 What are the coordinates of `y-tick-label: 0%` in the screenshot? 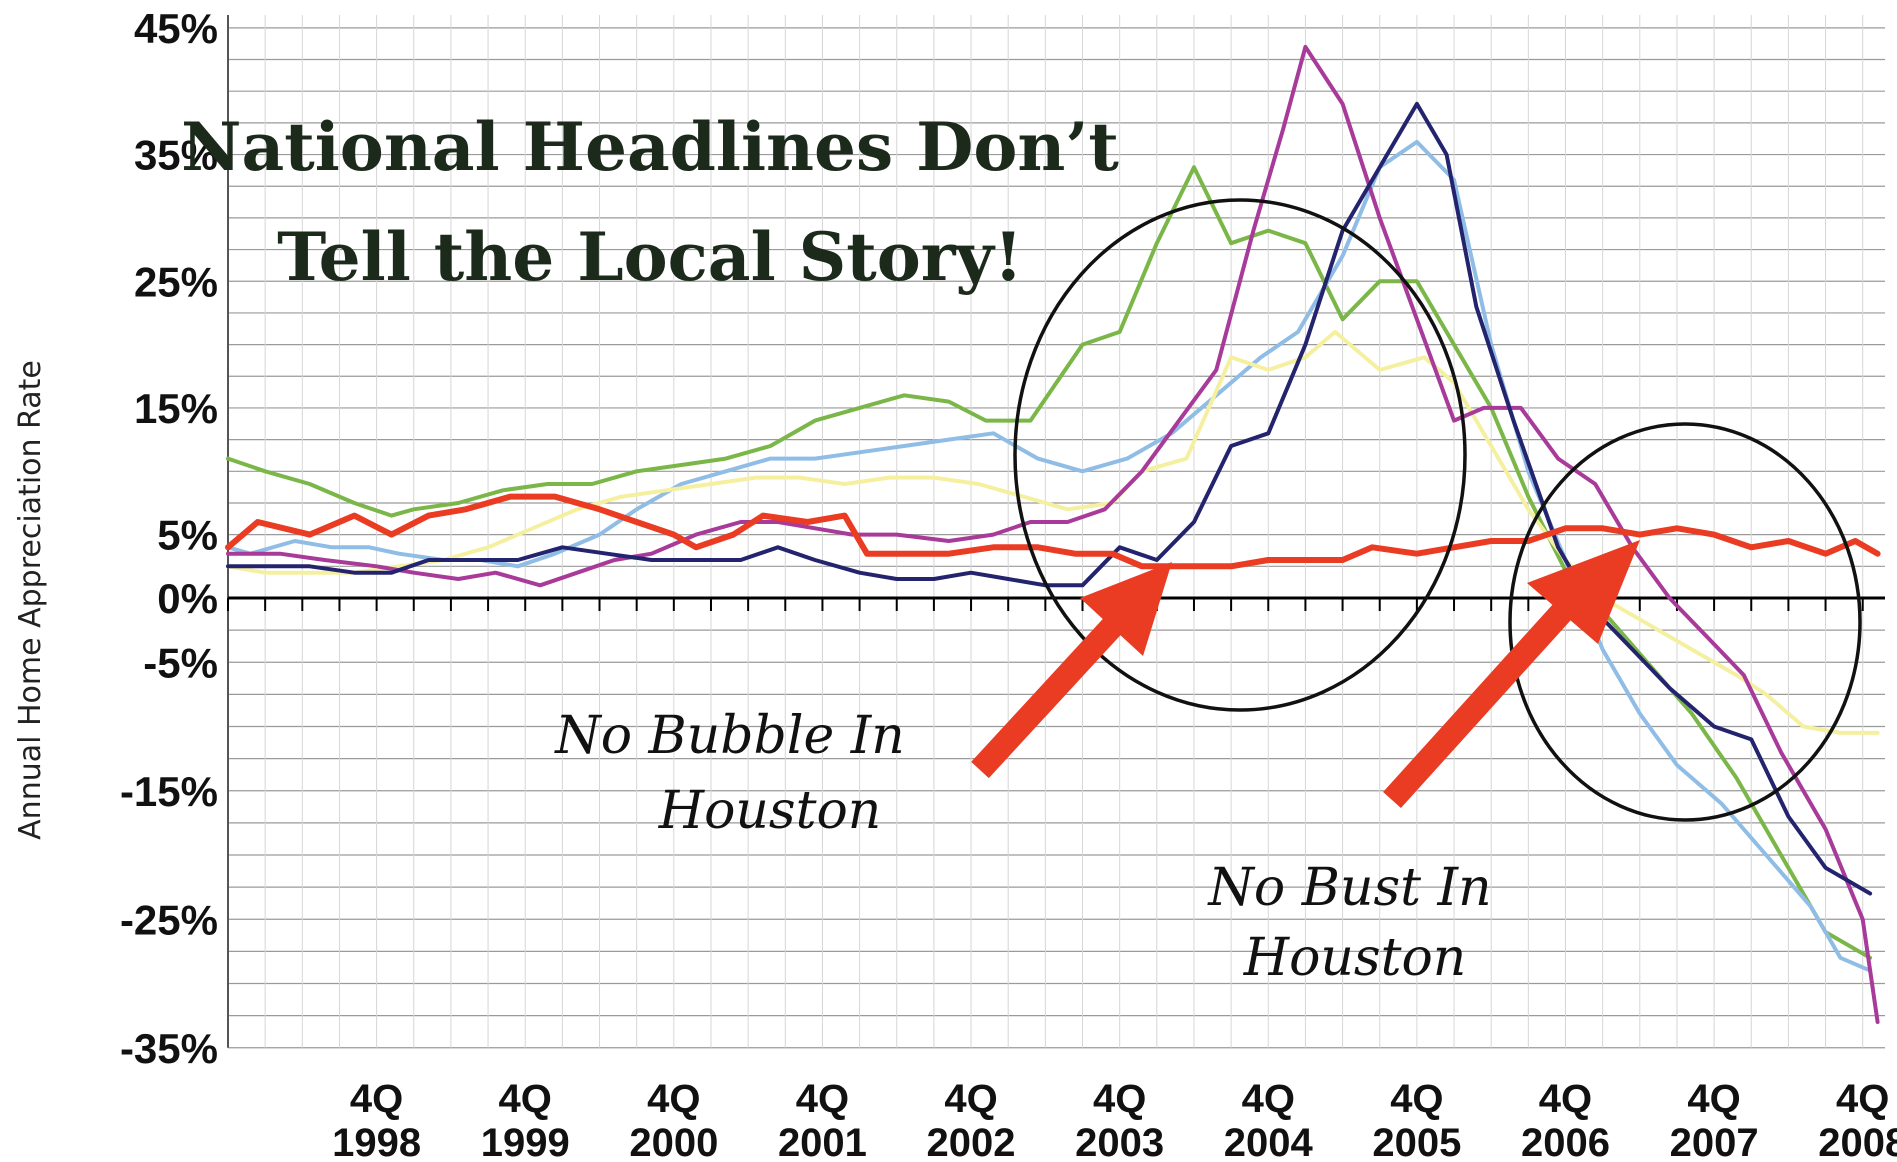 It's located at (187, 598).